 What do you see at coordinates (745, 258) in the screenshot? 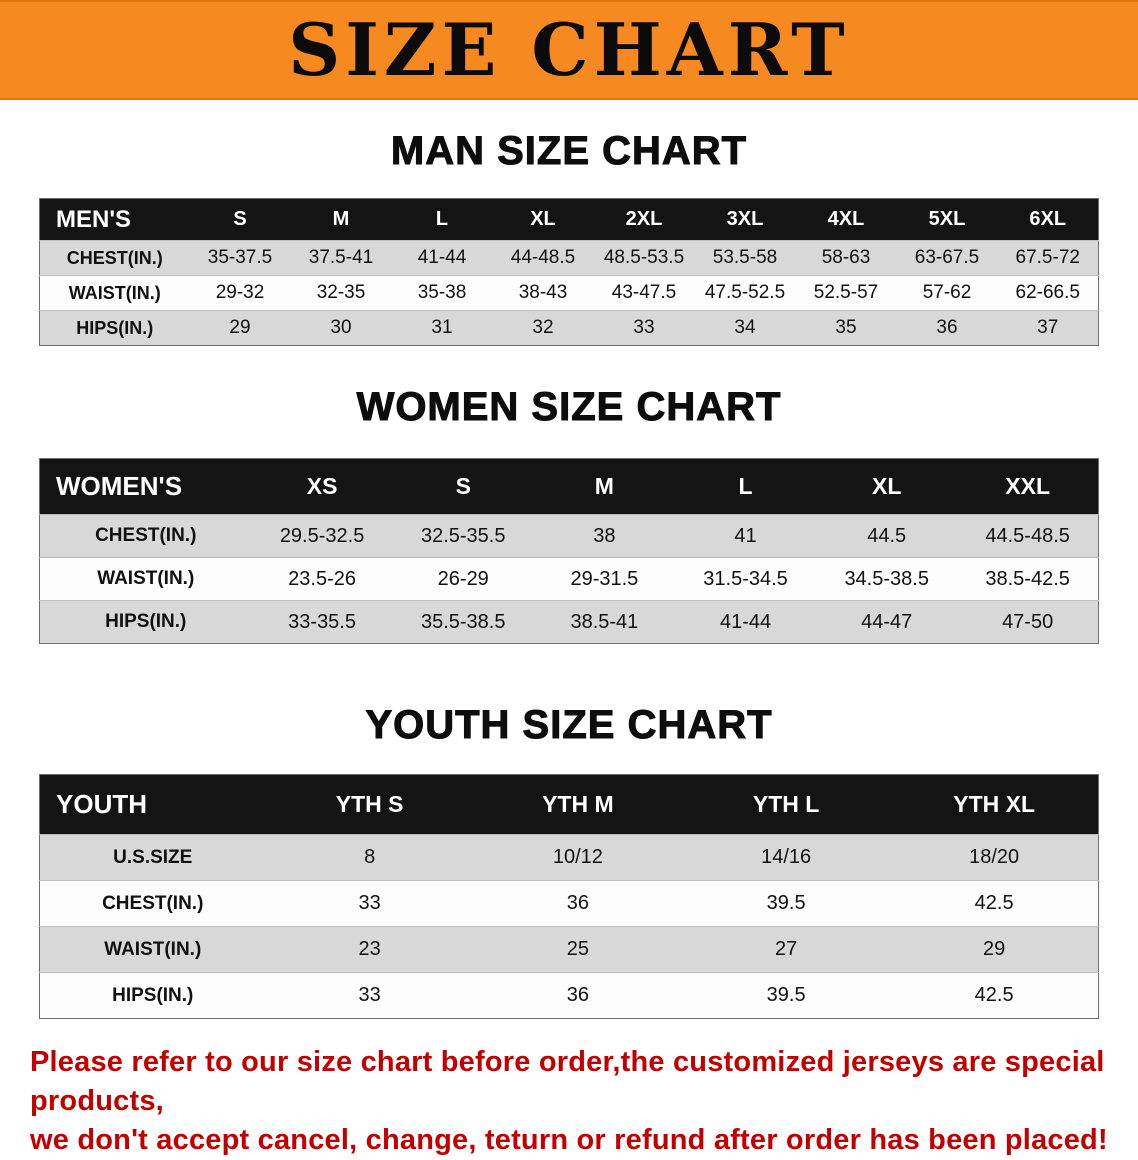
I see `size-cell: 53.5-58` at bounding box center [745, 258].